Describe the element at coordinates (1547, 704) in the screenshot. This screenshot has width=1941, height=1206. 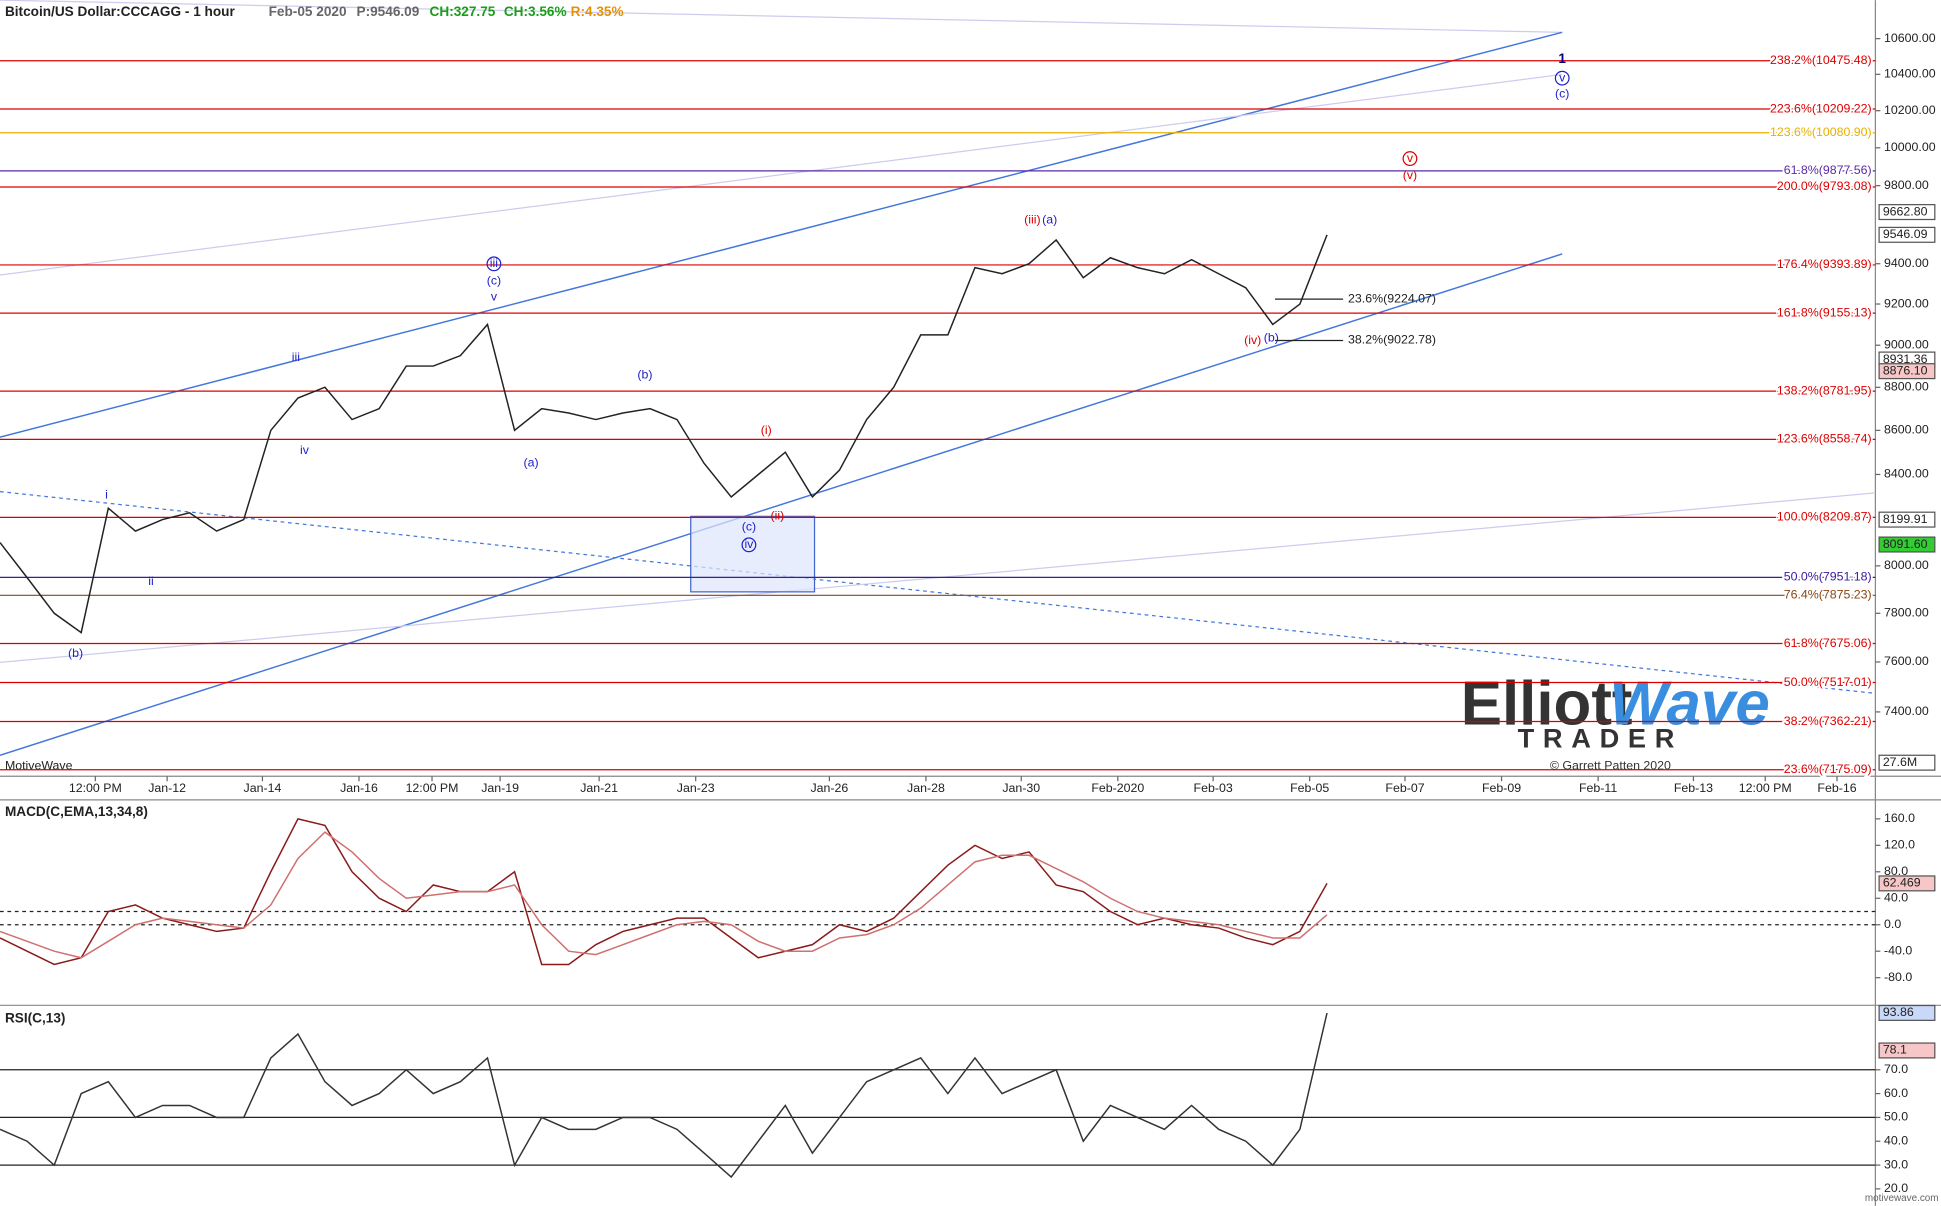
I see `logo-word: Elliott` at that location.